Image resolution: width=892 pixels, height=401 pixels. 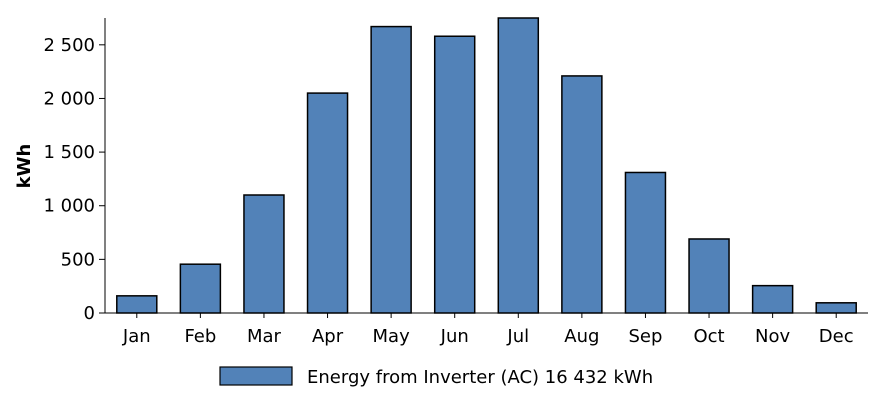 What do you see at coordinates (200, 336) in the screenshot?
I see `x-tick-label: Feb` at bounding box center [200, 336].